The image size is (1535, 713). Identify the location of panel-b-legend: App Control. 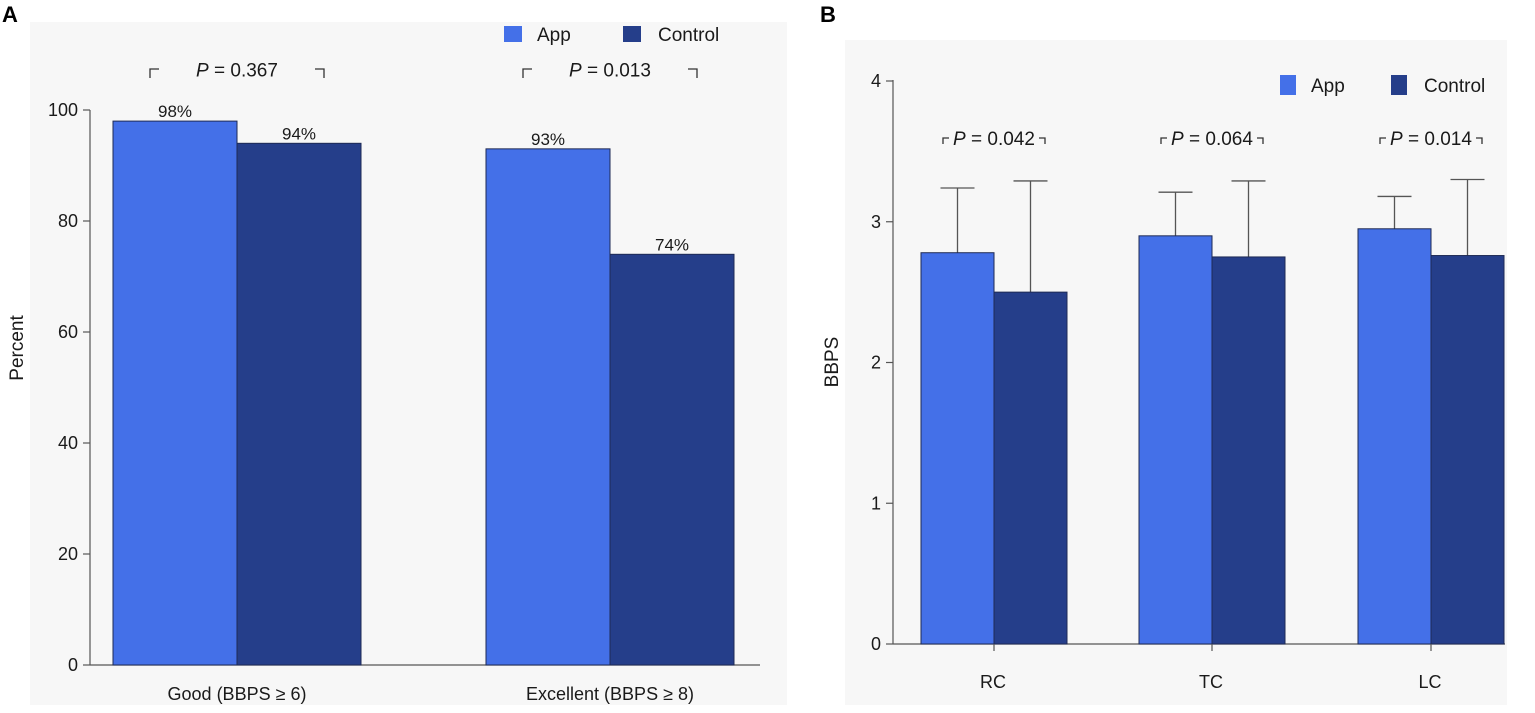
(1382, 86).